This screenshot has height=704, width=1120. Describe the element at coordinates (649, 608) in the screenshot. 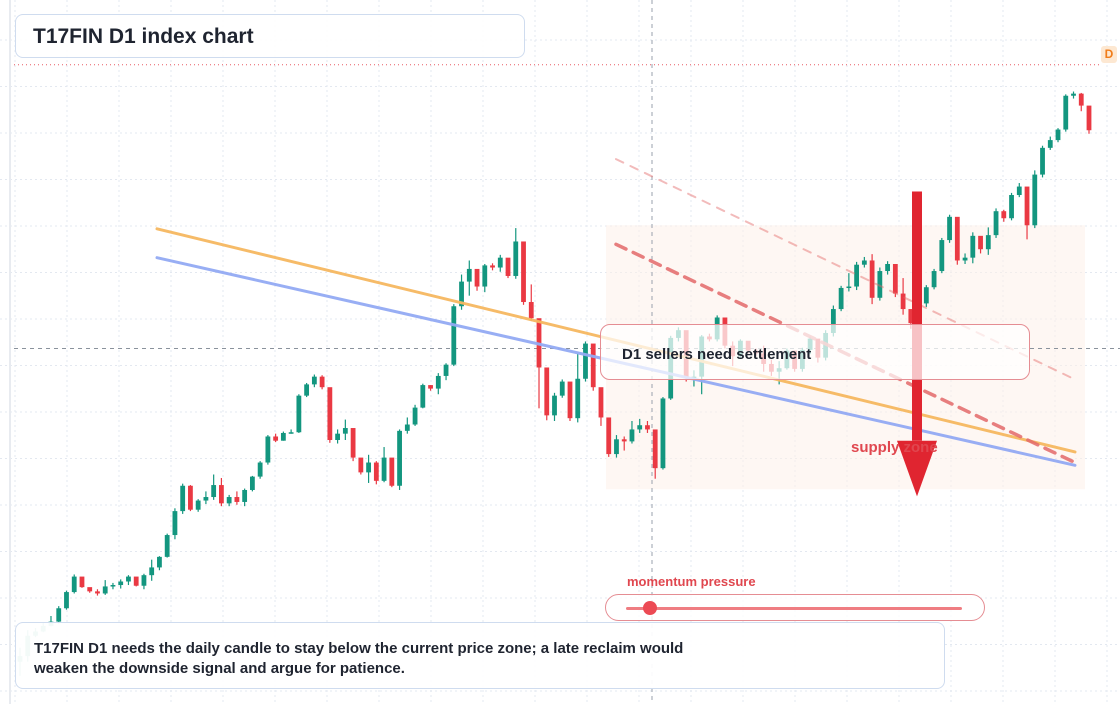

I see `momentum-knob` at that location.